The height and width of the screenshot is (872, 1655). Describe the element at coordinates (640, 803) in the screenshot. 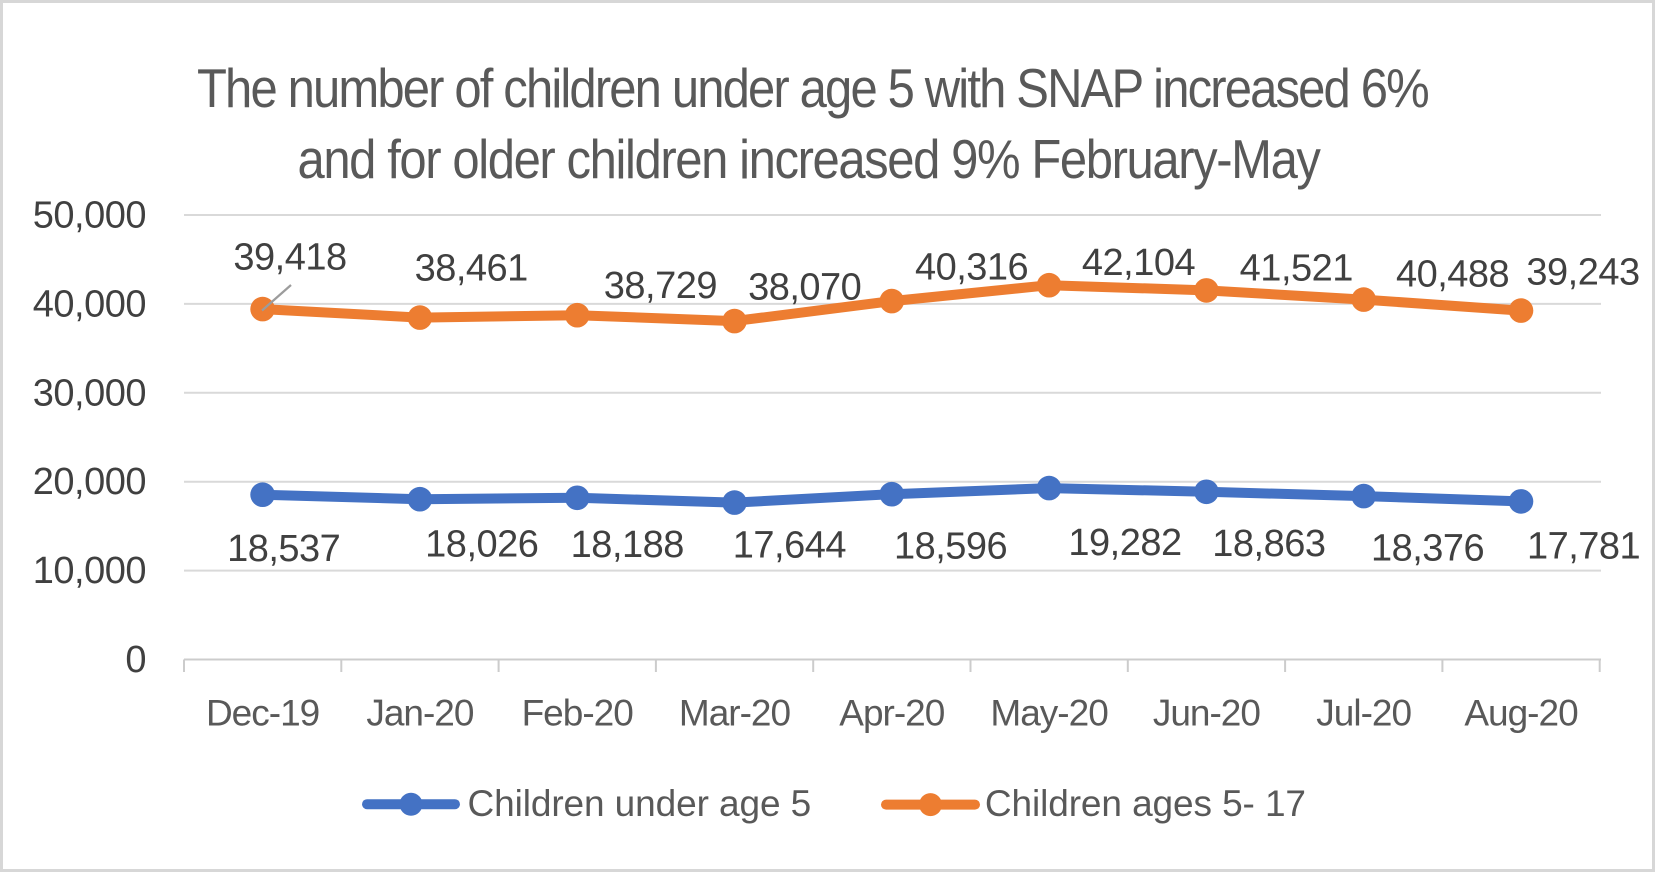

I see `svg-text: Children under age 5` at that location.